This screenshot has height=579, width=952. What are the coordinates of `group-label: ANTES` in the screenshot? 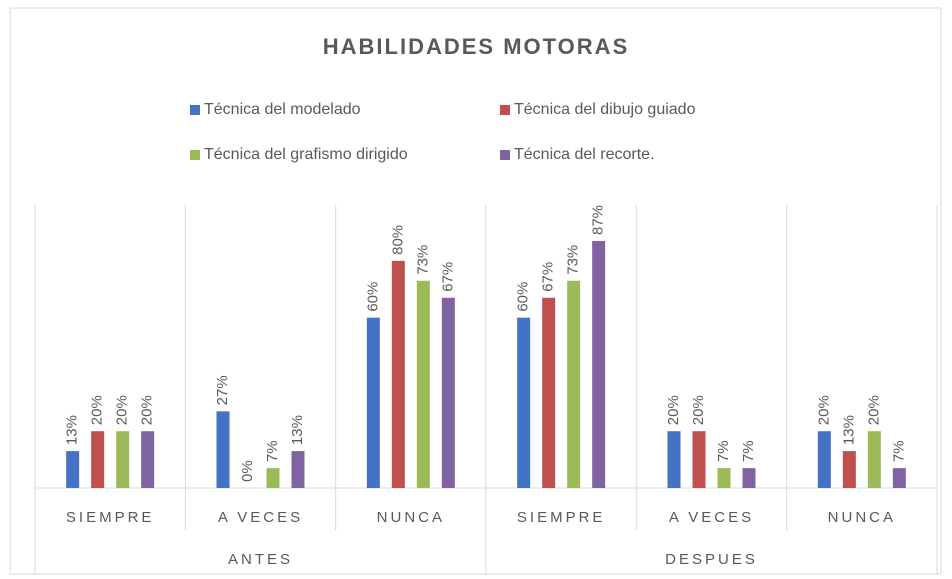 It's located at (260, 559).